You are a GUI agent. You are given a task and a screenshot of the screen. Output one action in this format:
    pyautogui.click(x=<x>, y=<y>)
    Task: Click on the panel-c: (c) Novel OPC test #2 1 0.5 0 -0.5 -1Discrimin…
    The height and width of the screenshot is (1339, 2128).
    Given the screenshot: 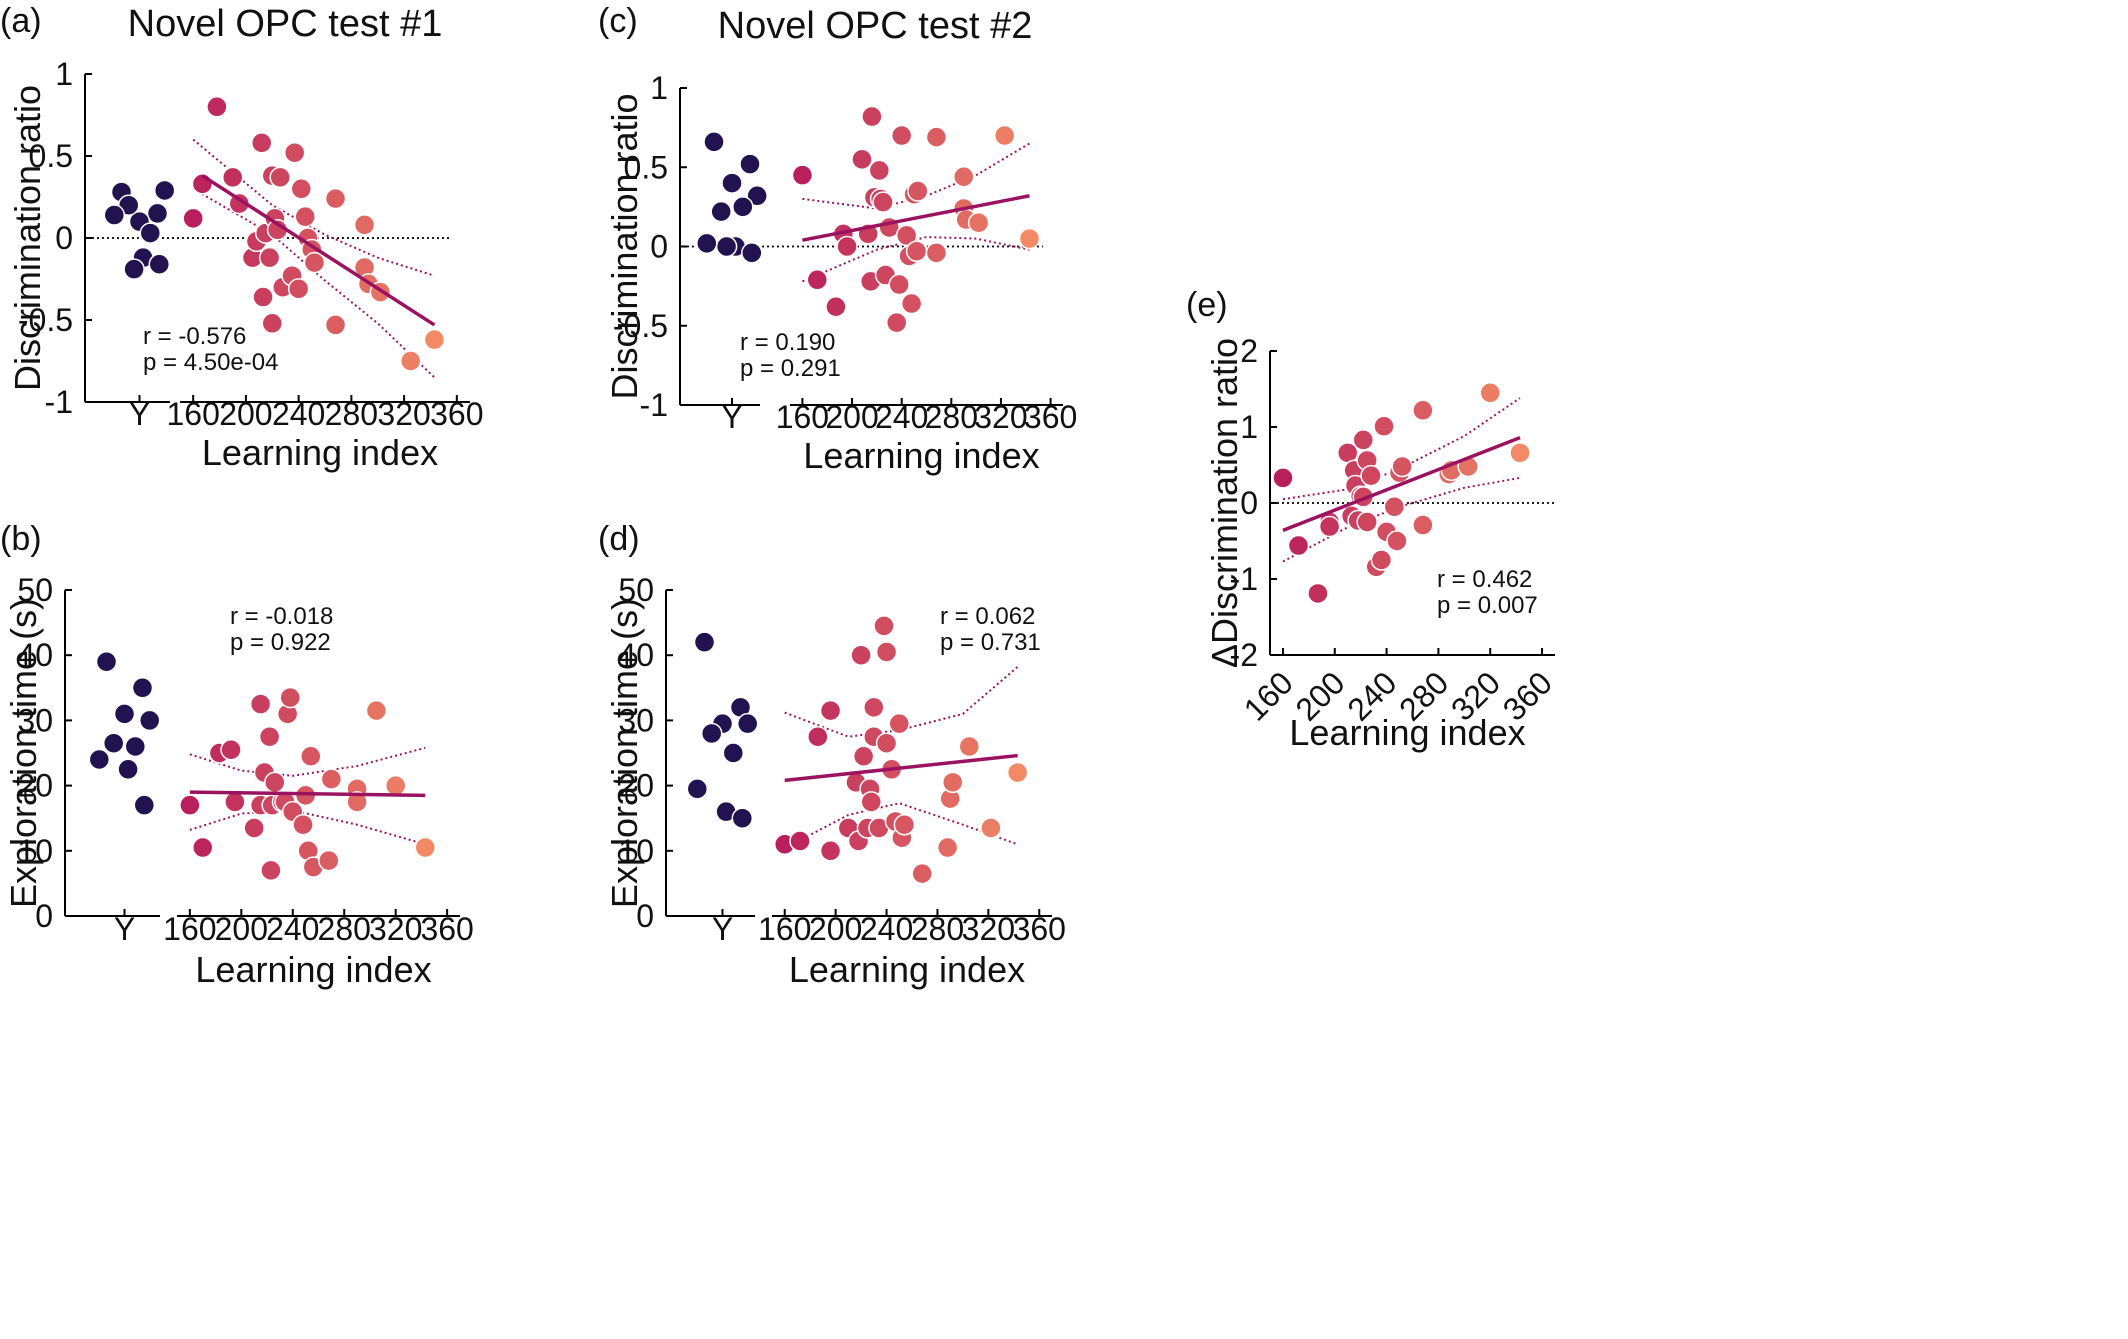 What is the action you would take?
    pyautogui.click(x=837, y=239)
    